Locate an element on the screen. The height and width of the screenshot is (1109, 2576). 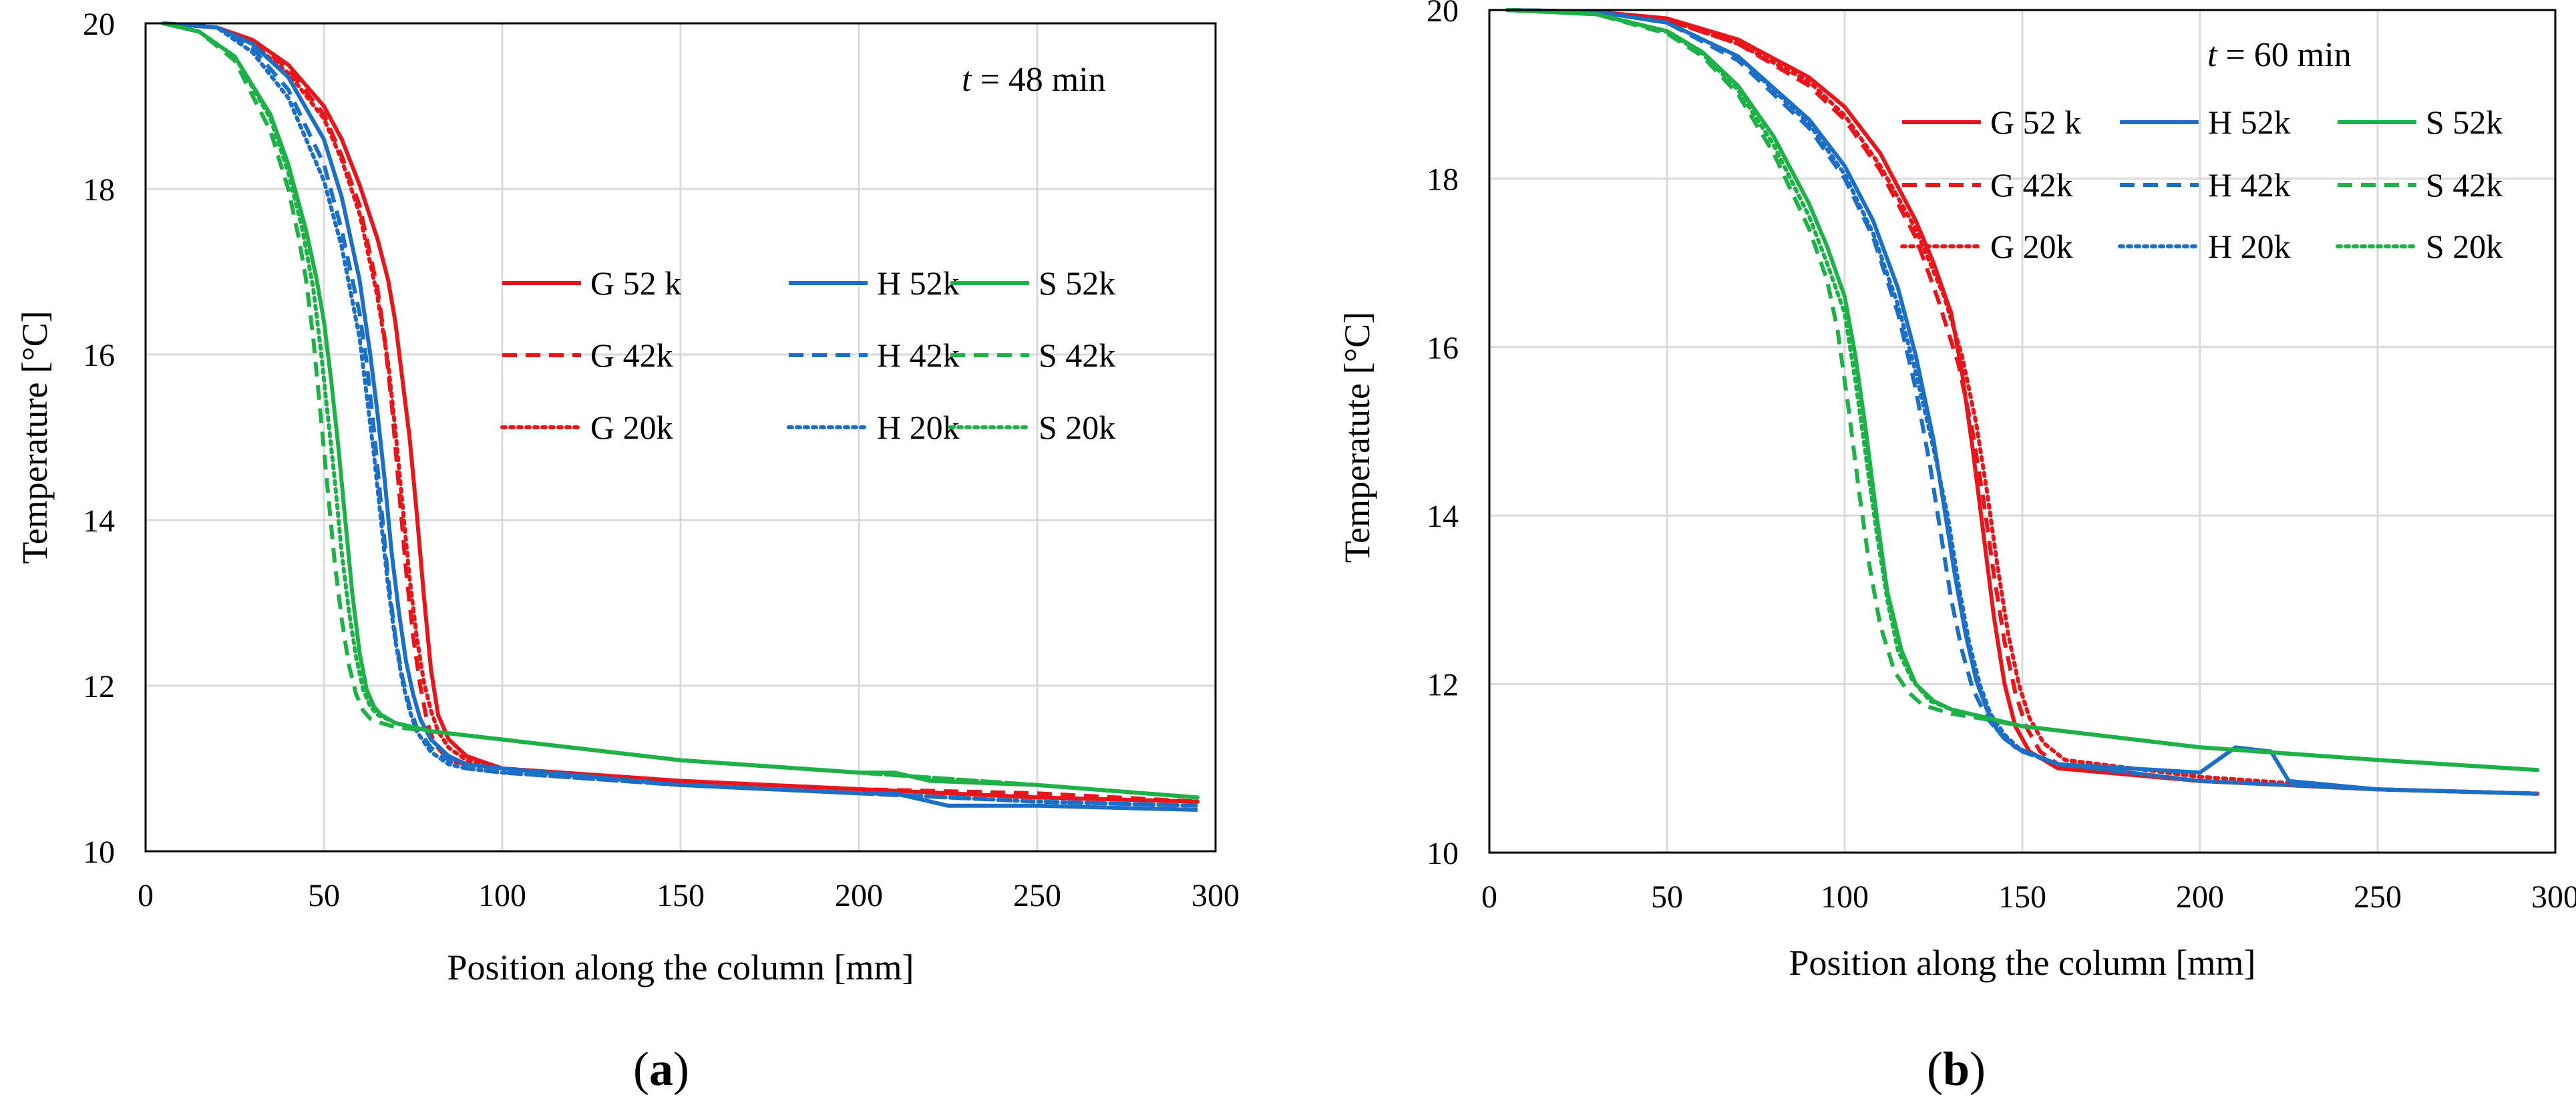
time-value: = 60 min is located at coordinates (2284, 55).